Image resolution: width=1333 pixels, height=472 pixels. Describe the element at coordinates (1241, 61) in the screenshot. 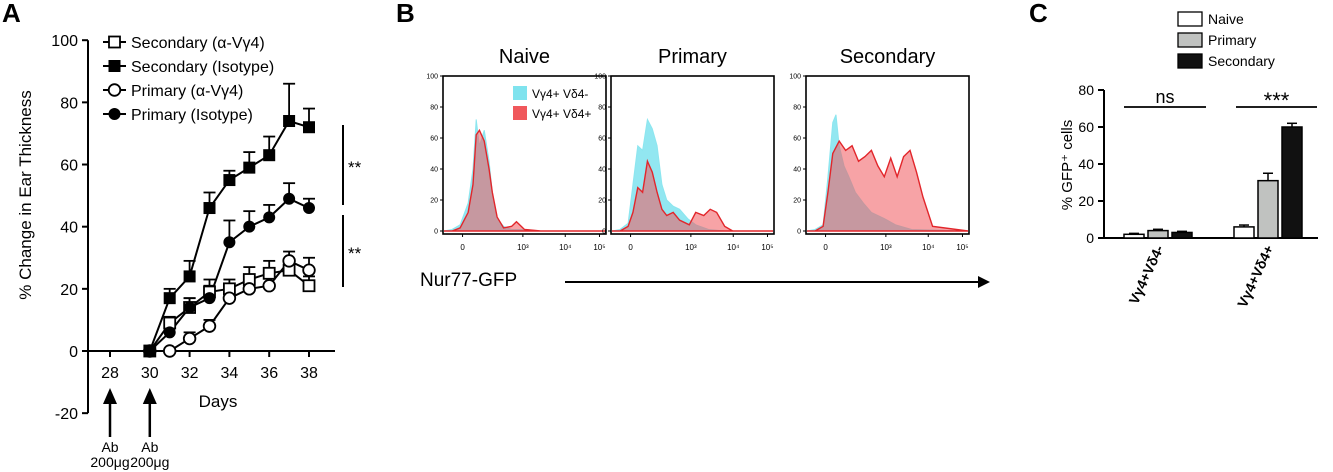

I see `panel-c-legend-label: Secondary` at that location.